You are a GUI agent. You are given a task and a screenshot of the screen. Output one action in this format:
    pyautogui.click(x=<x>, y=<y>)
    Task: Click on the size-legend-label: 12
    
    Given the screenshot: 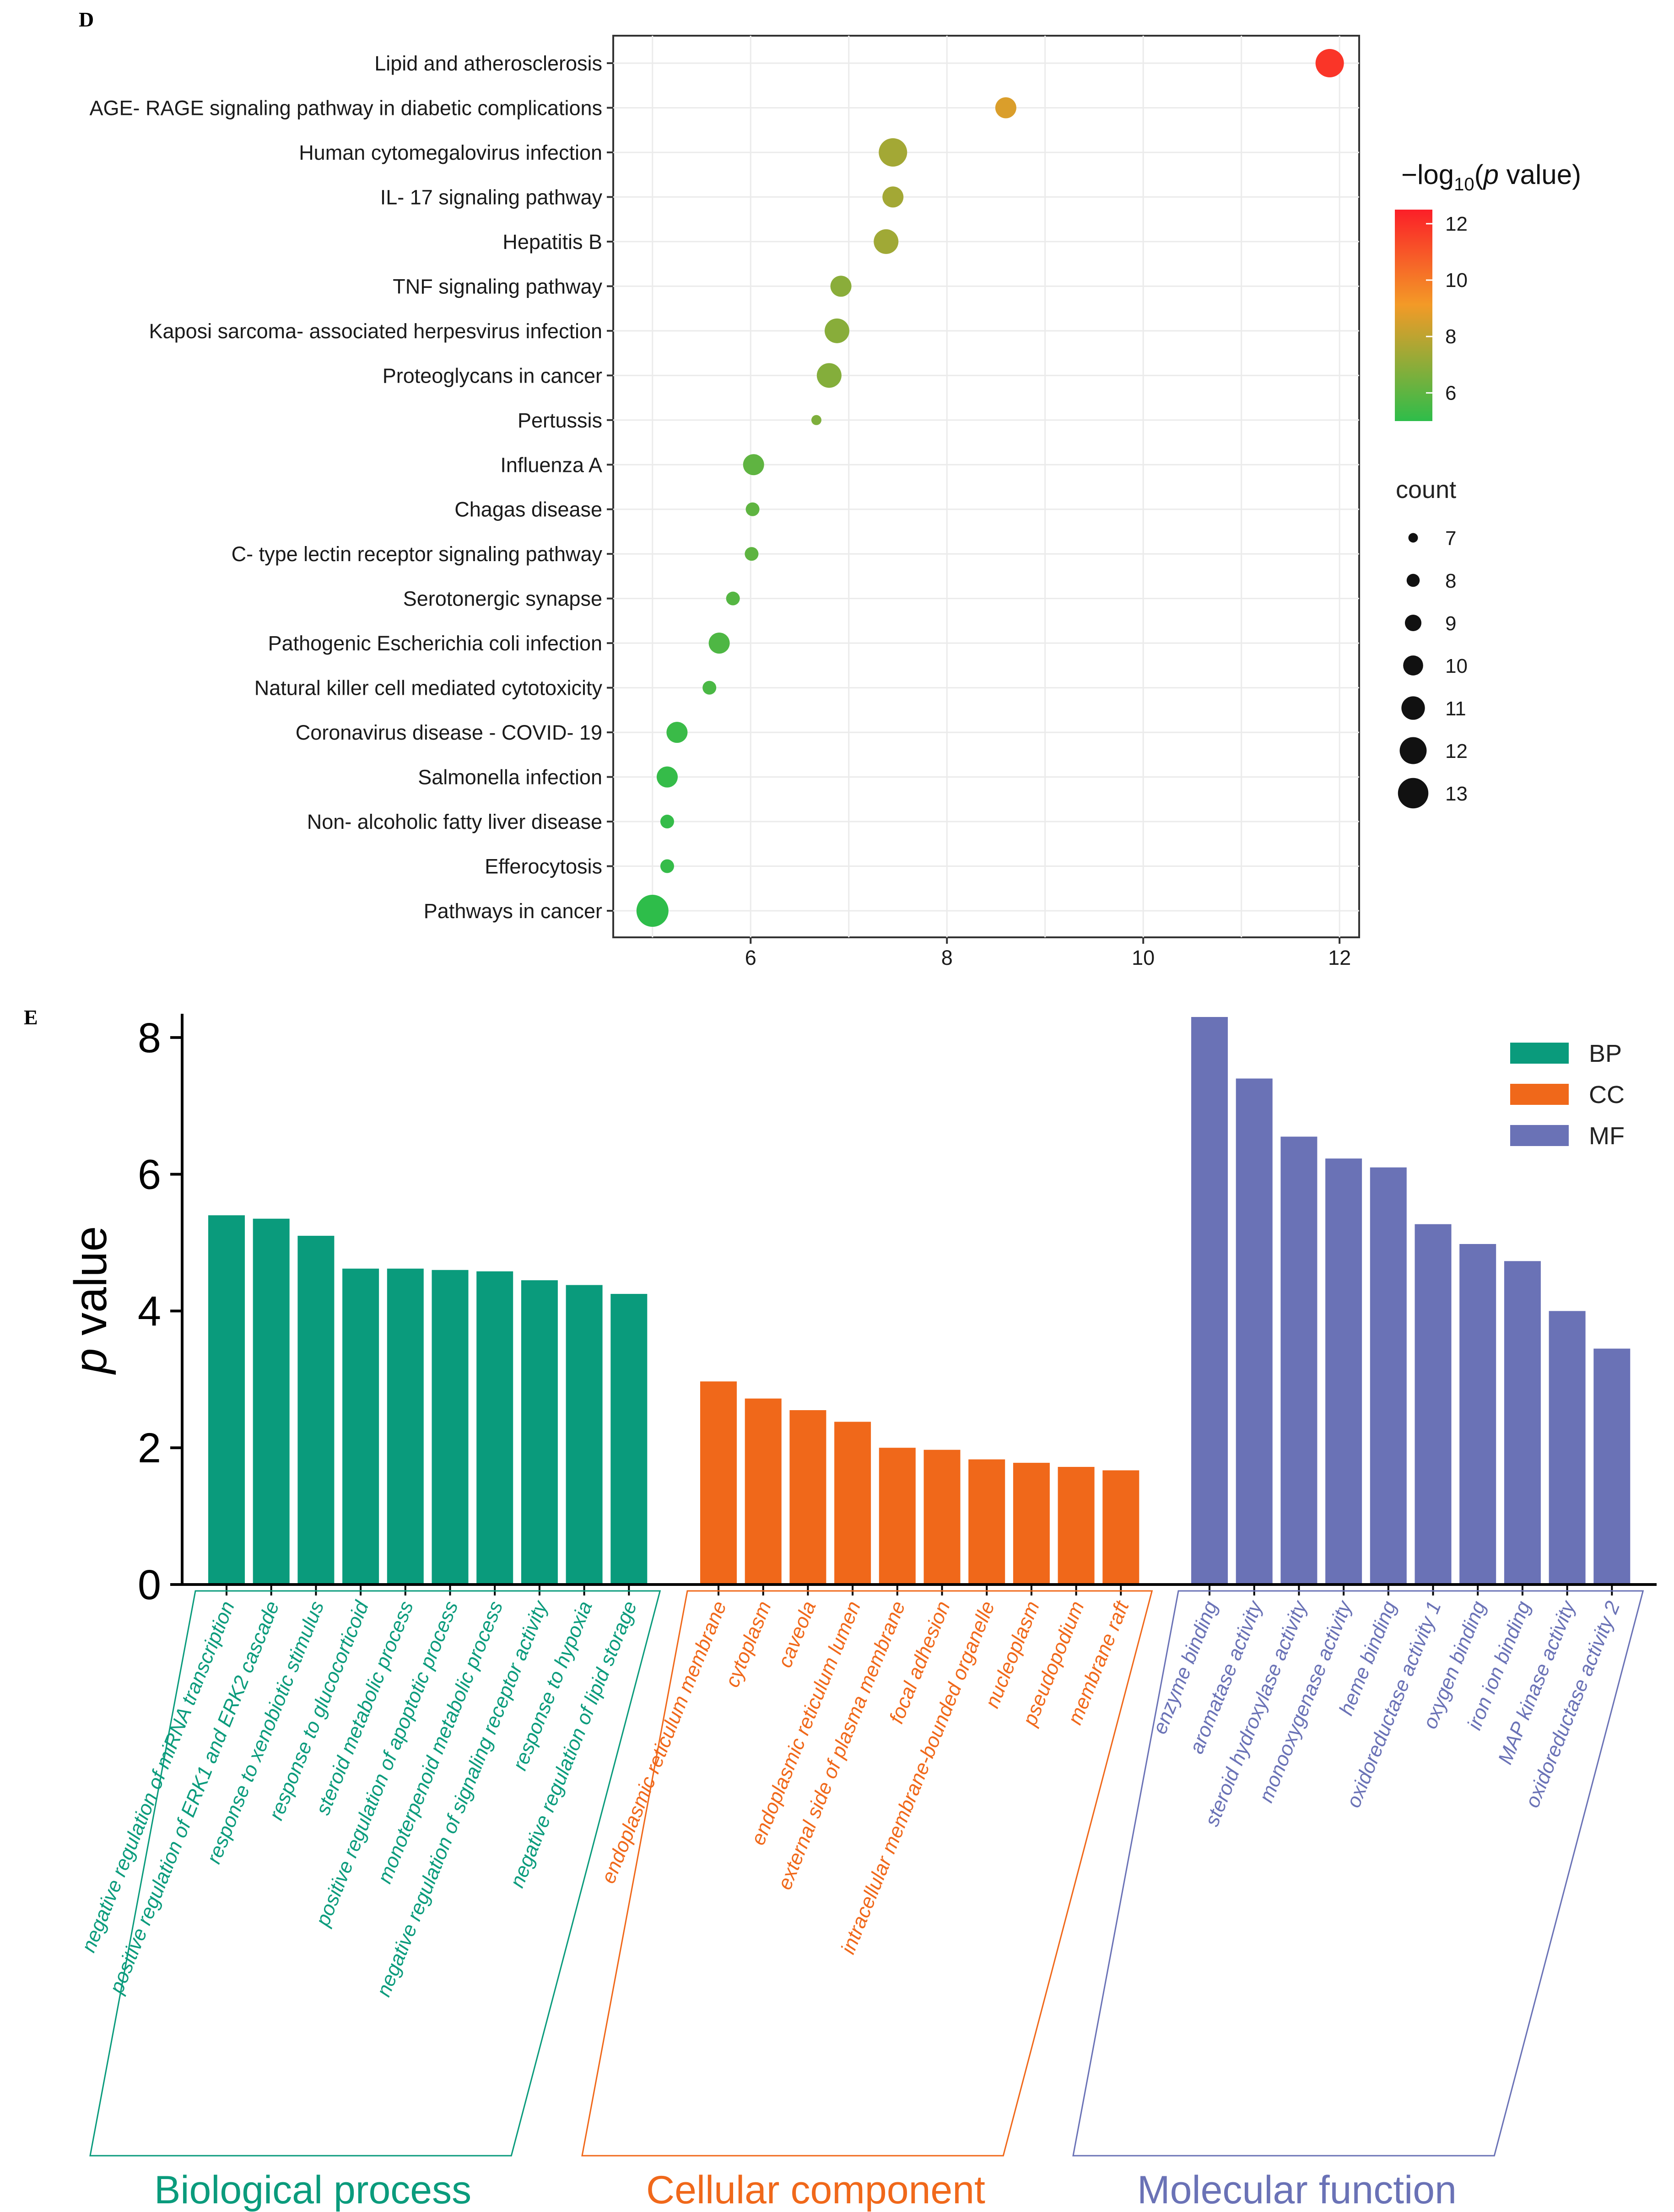 What is the action you would take?
    pyautogui.click(x=1456, y=751)
    